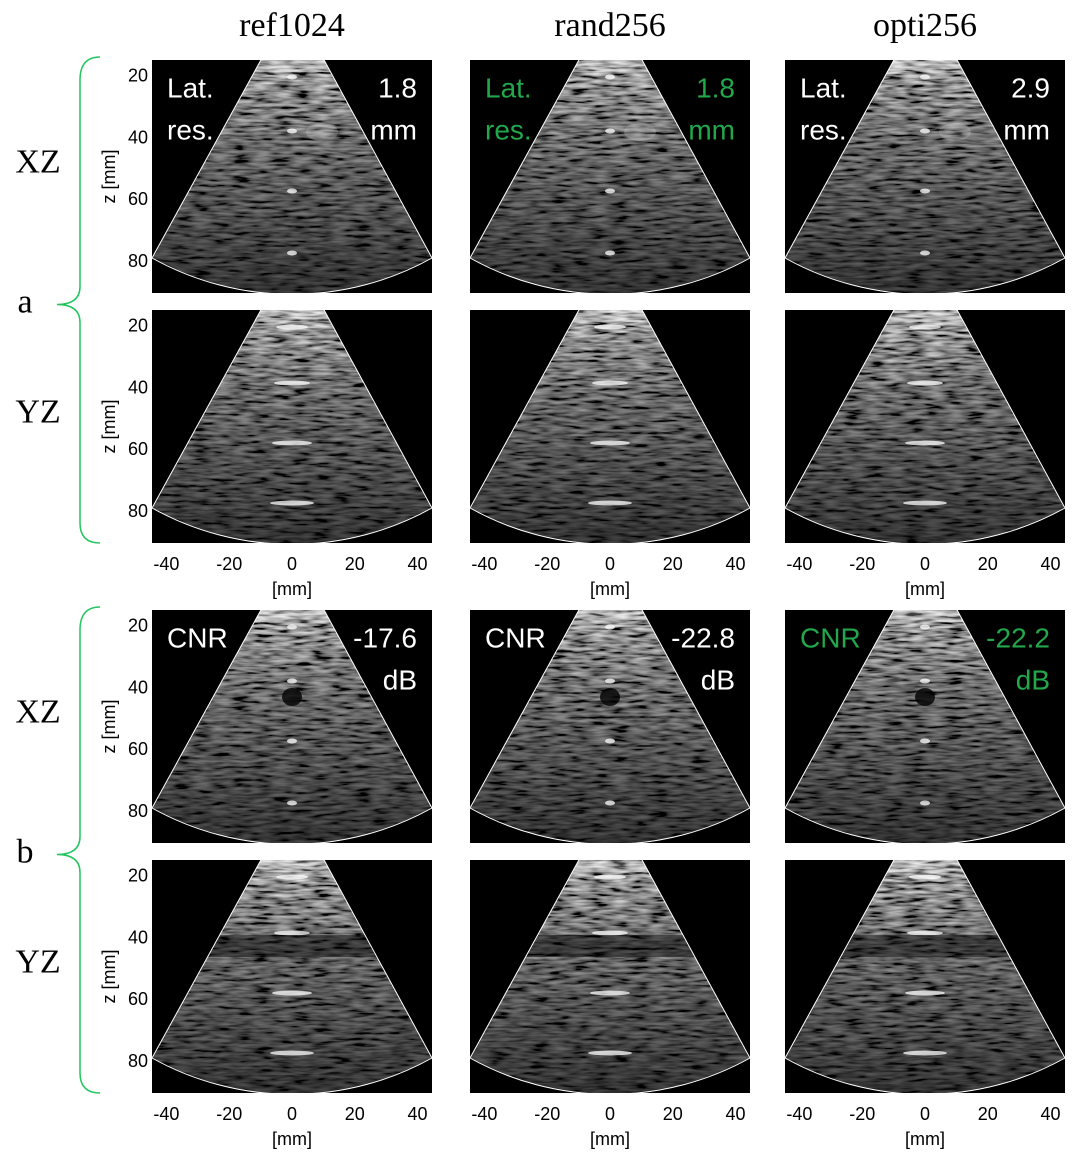 This screenshot has height=1153, width=1072. What do you see at coordinates (37, 411) in the screenshot?
I see `row-label: YZ` at bounding box center [37, 411].